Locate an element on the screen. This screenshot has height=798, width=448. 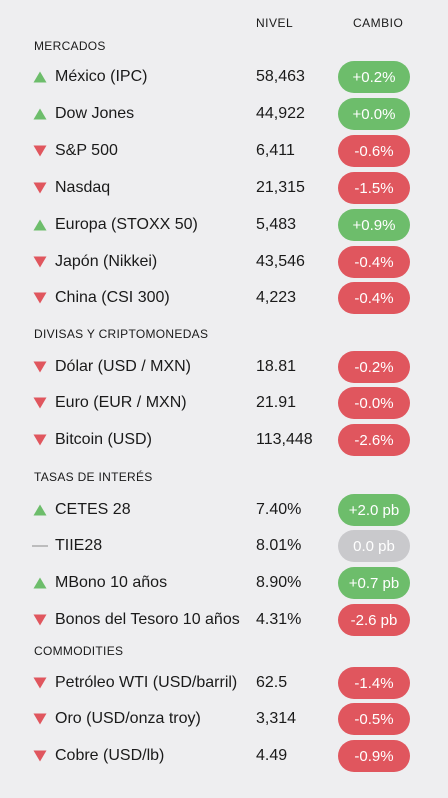
instrument-name: Nasdaq is located at coordinates (83, 187).